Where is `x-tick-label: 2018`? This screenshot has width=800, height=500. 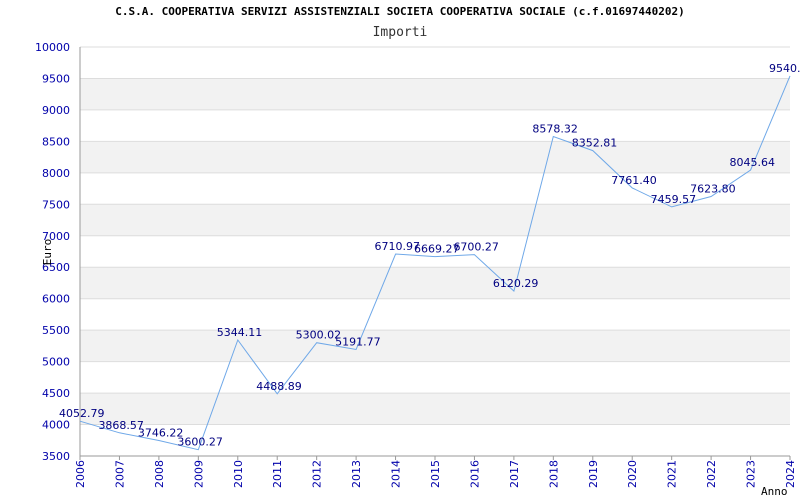 x-tick-label: 2018 is located at coordinates (553, 474).